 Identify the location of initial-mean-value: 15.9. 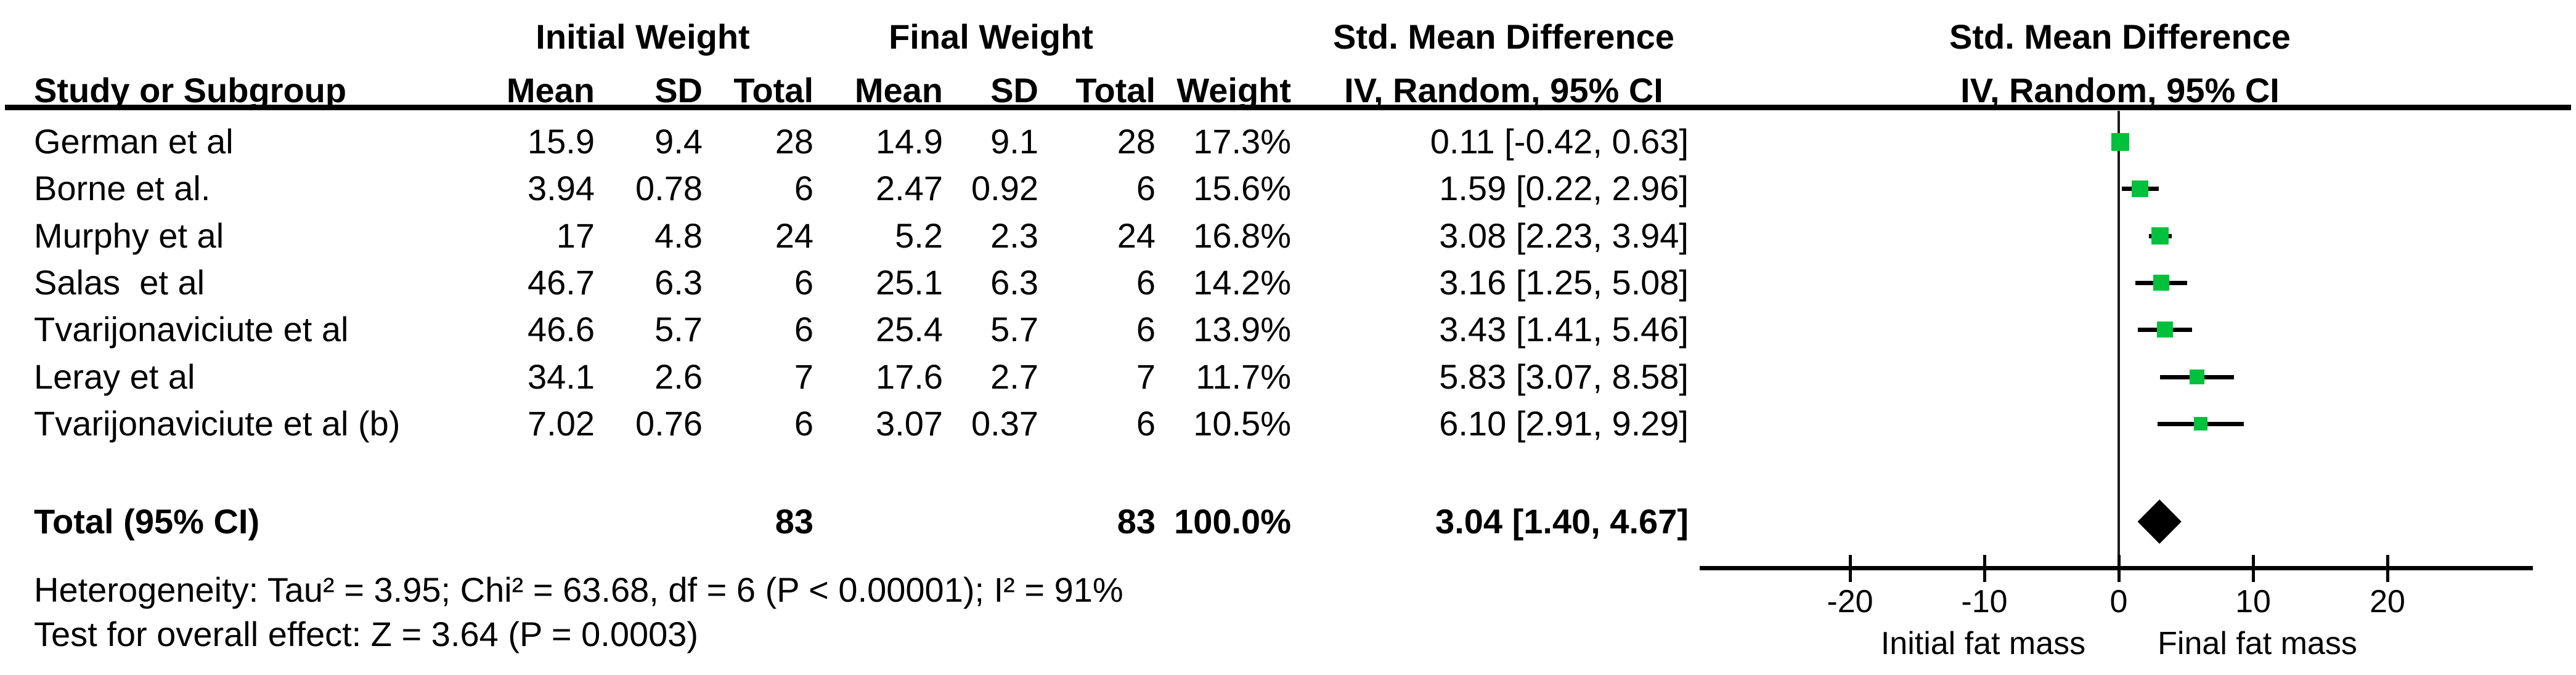
(561, 141).